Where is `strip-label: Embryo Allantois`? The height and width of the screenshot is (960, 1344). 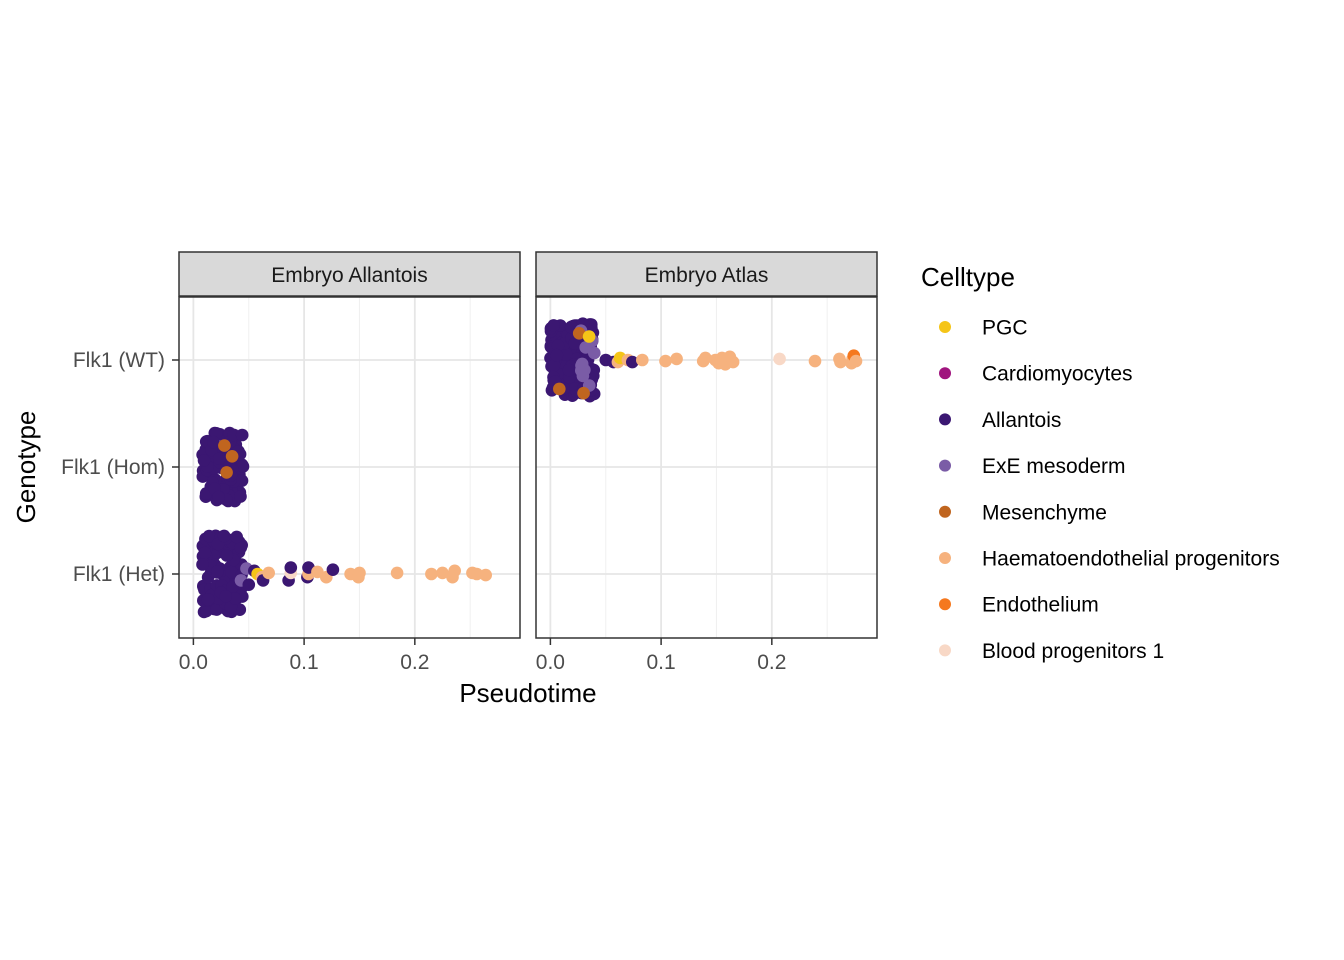
strip-label: Embryo Allantois is located at coordinates (349, 275).